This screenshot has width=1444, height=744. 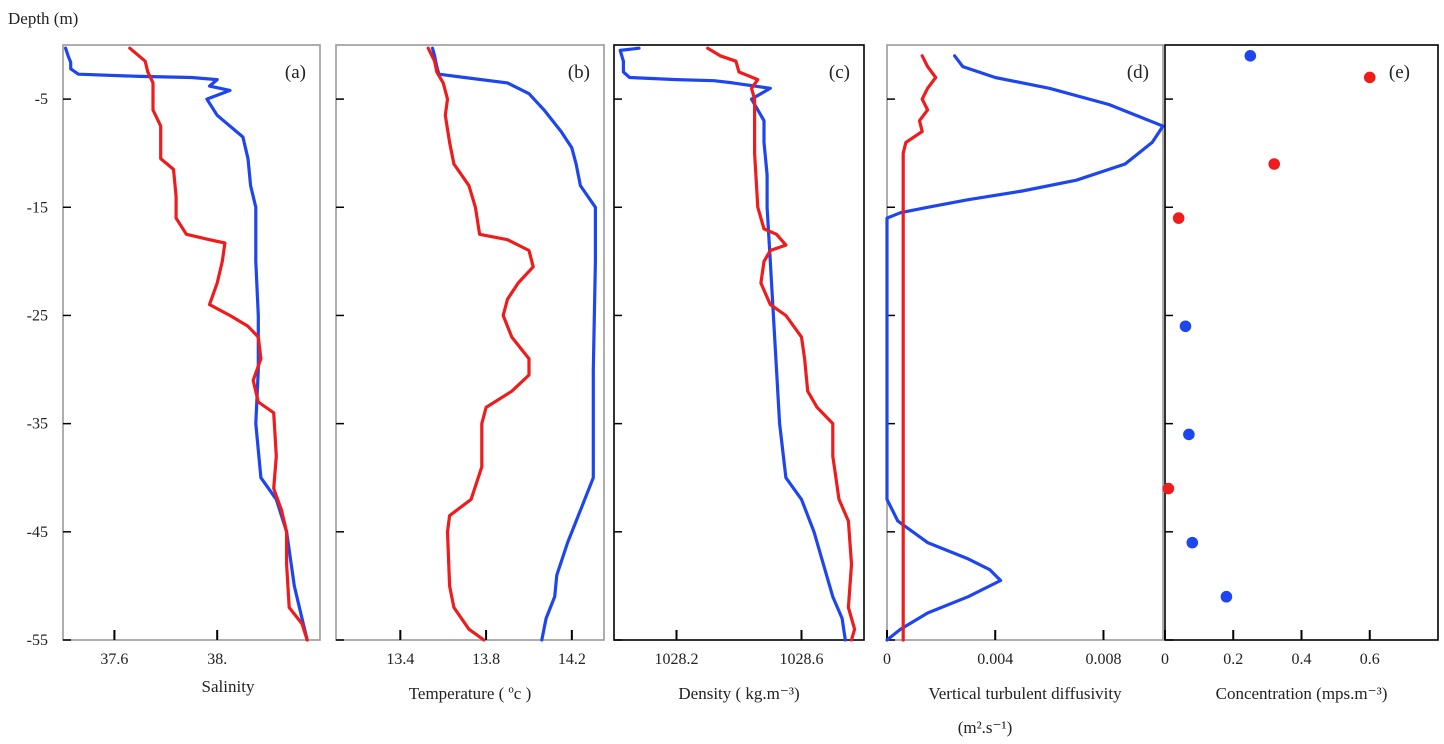 What do you see at coordinates (37, 640) in the screenshot?
I see `depth-tick-label: -55` at bounding box center [37, 640].